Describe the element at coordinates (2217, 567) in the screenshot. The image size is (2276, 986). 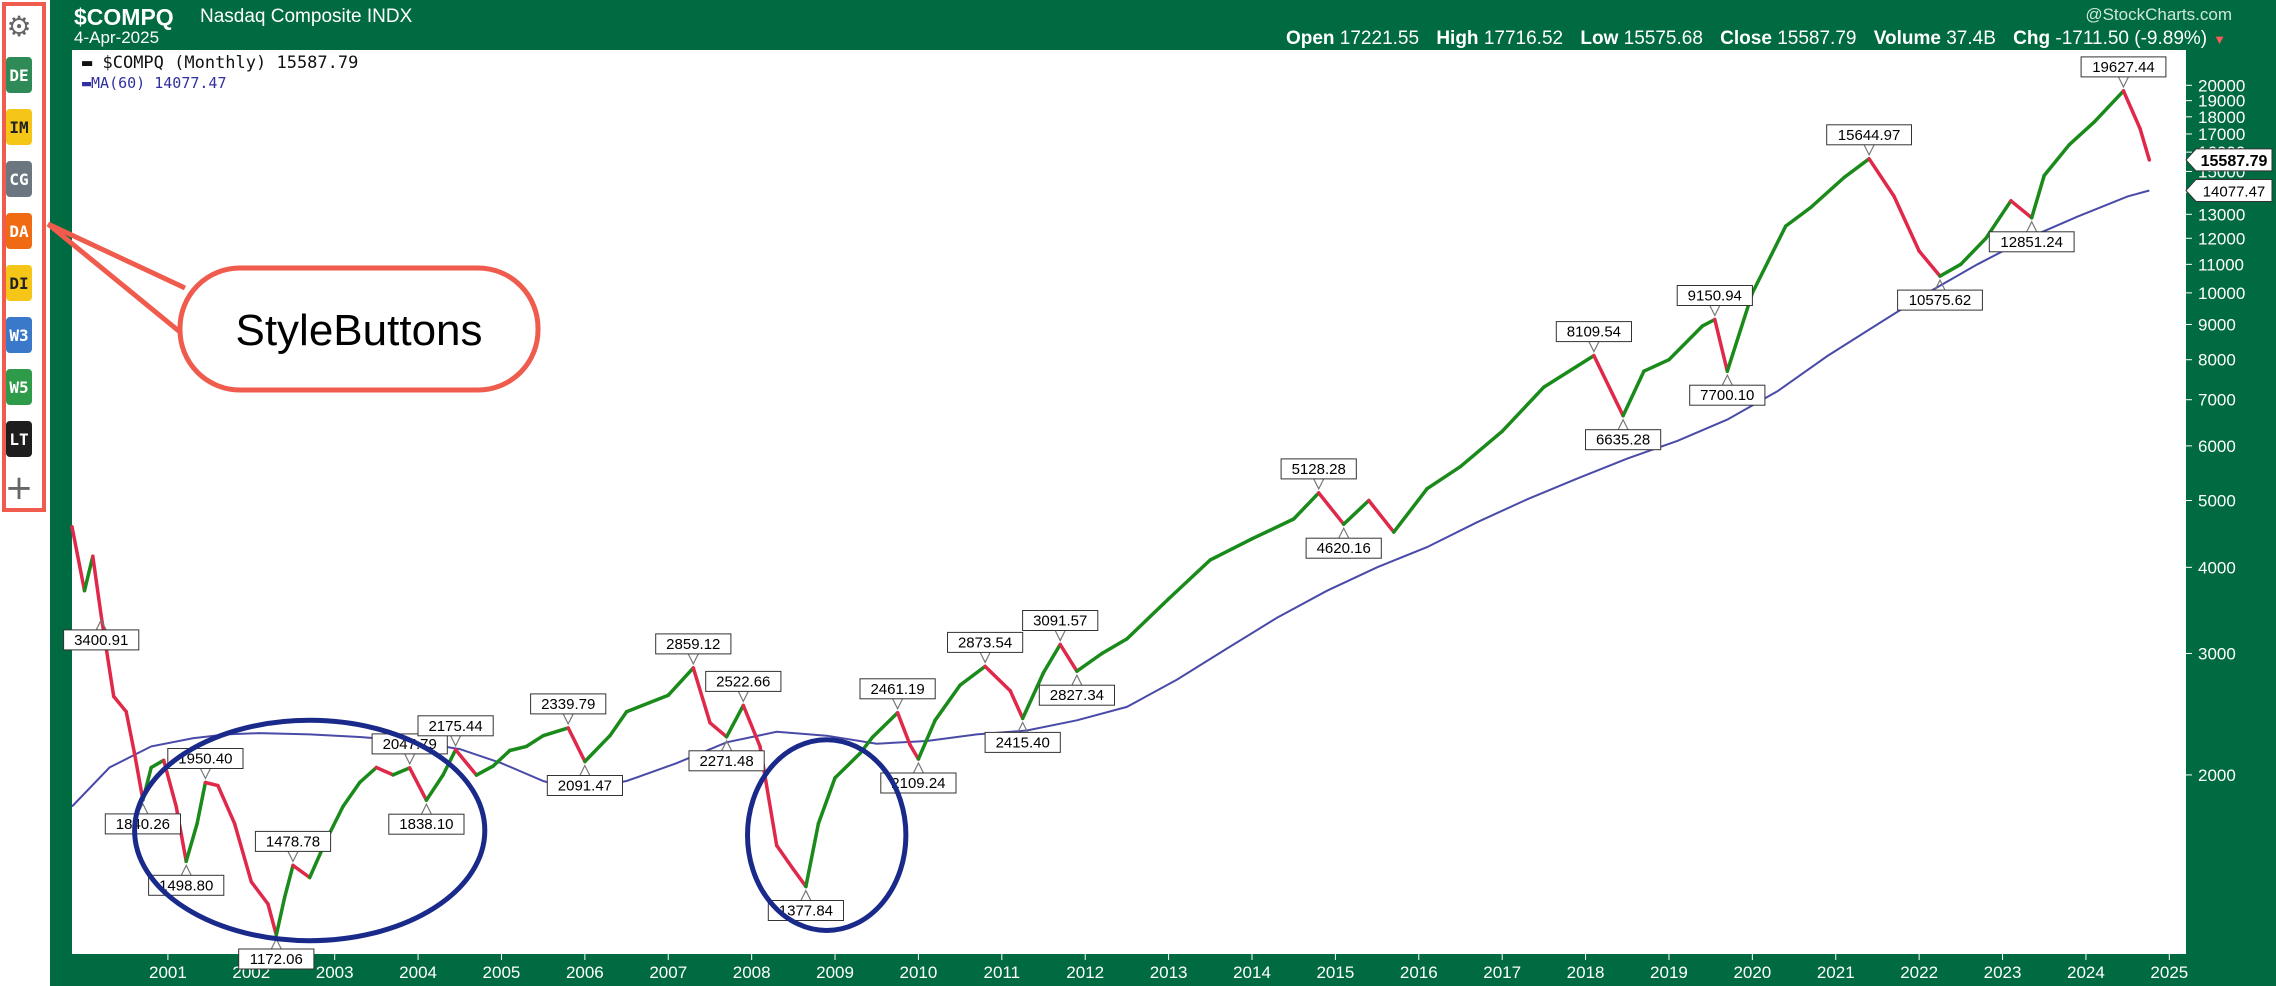
I see `y-tick-label: 4000` at that location.